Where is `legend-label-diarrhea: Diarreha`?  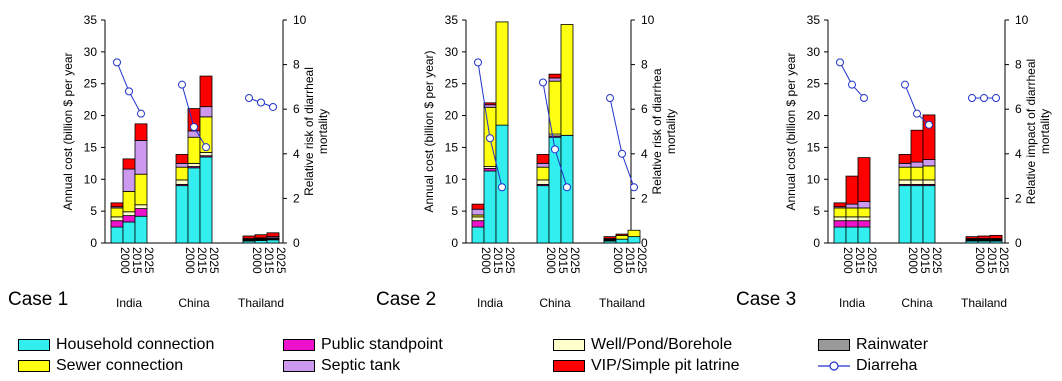 legend-label-diarrhea: Diarreha is located at coordinates (887, 365).